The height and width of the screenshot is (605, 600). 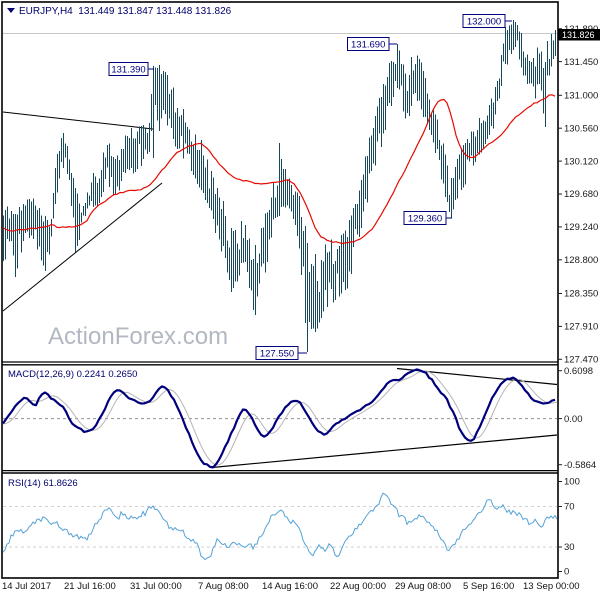 I want to click on svg-text: 127.910, so click(x=581, y=327).